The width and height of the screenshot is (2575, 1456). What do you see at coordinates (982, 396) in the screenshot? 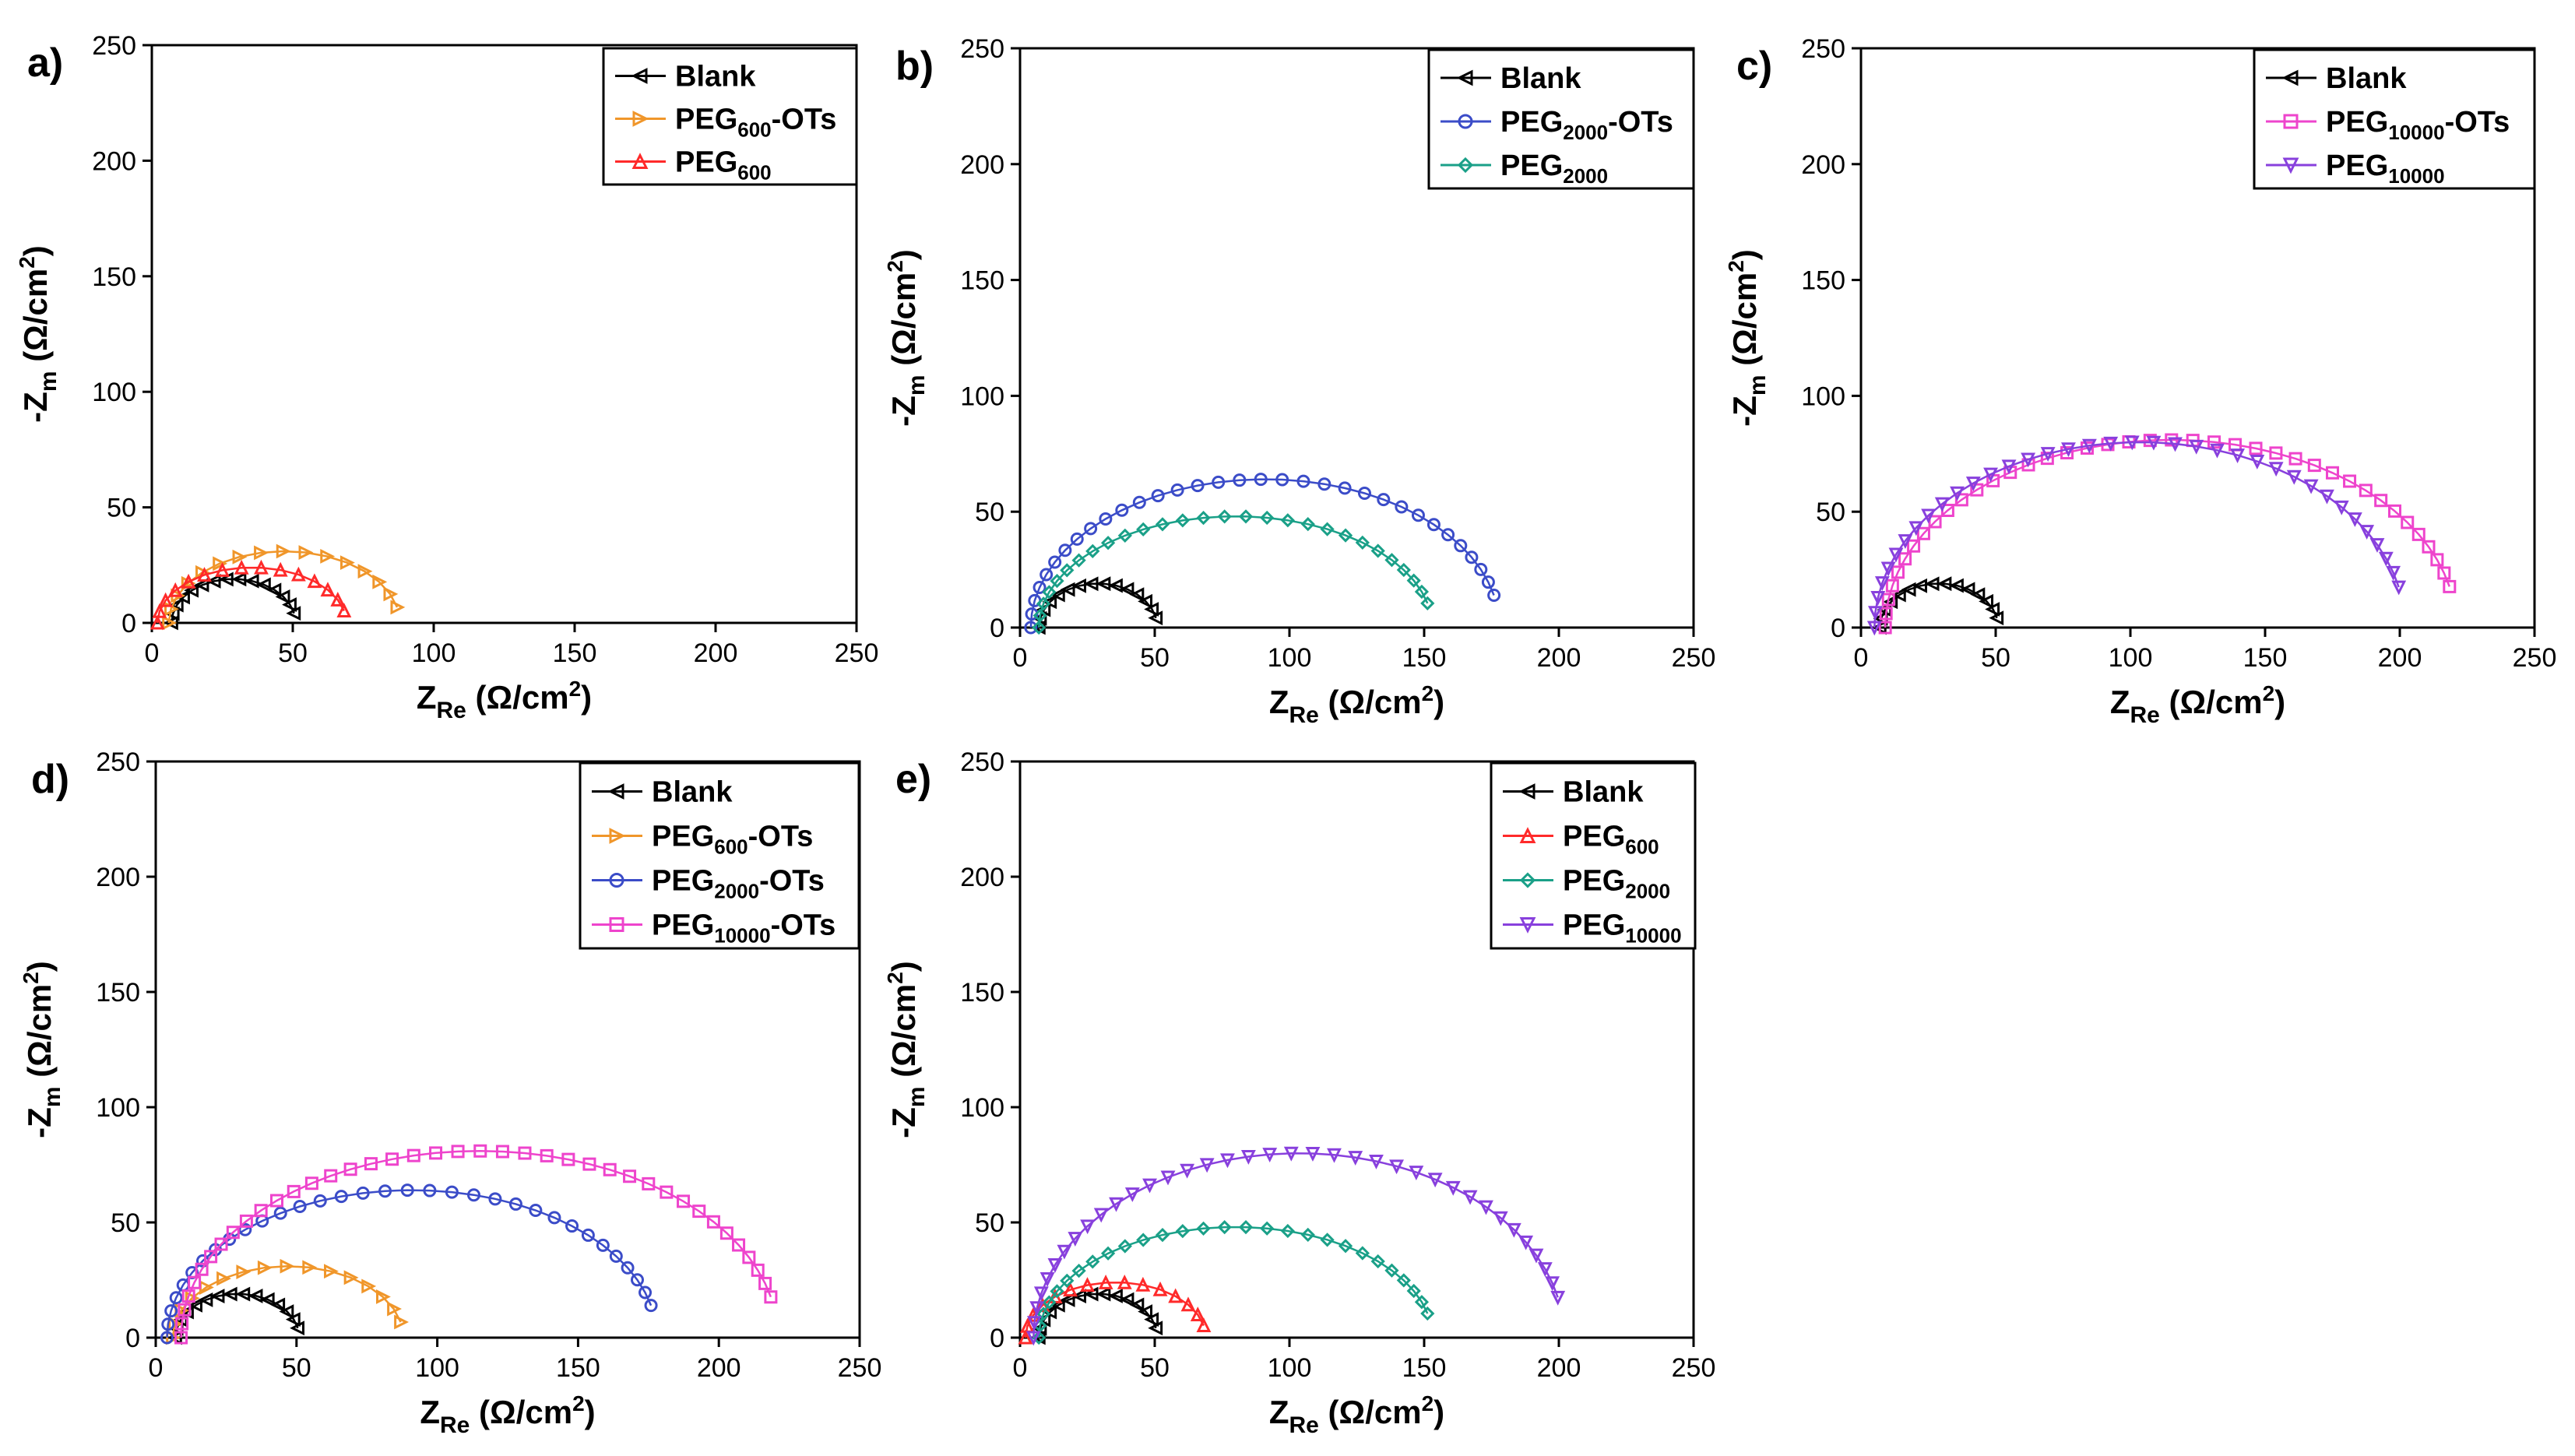
I see `y-tick-label: 100` at bounding box center [982, 396].